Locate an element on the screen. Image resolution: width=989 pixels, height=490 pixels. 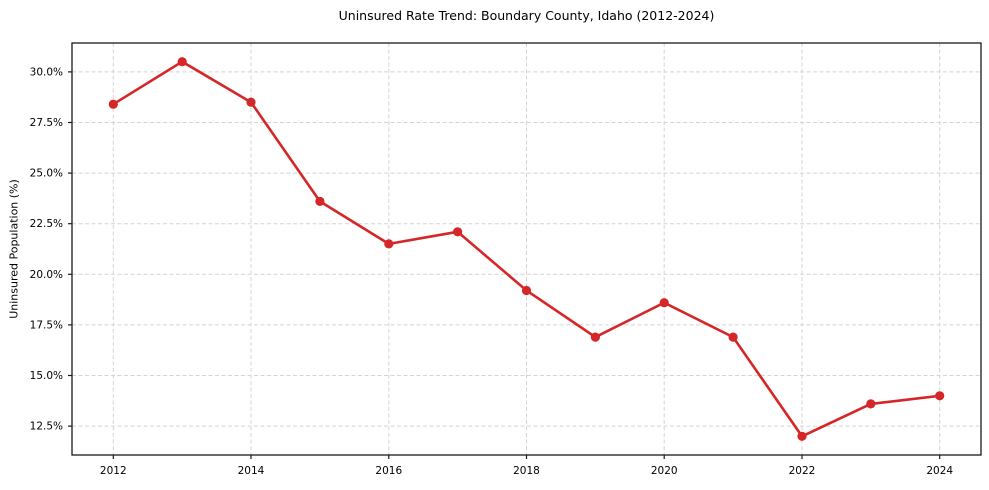
y-tick-label: 17.5% is located at coordinates (46, 325).